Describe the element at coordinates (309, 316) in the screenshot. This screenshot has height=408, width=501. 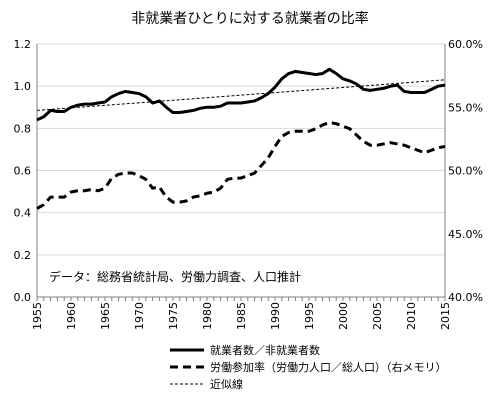
I see `x-tick-label: 1995` at that location.